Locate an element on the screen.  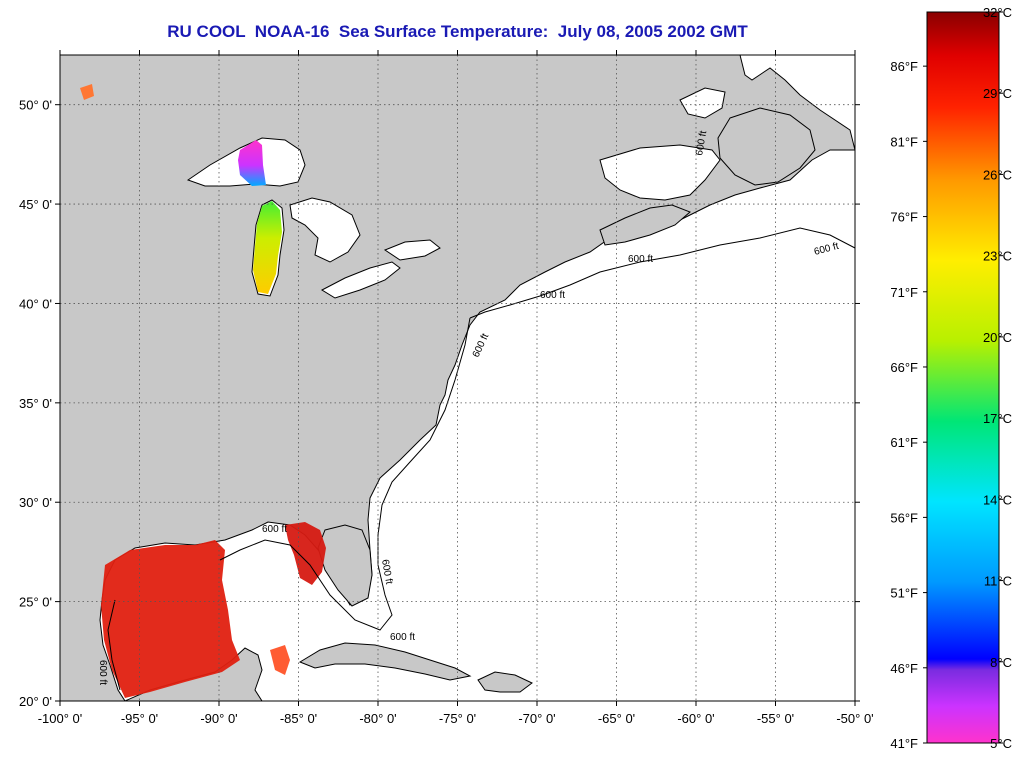
lon-tick-label: -55° 0' is located at coordinates (775, 718).